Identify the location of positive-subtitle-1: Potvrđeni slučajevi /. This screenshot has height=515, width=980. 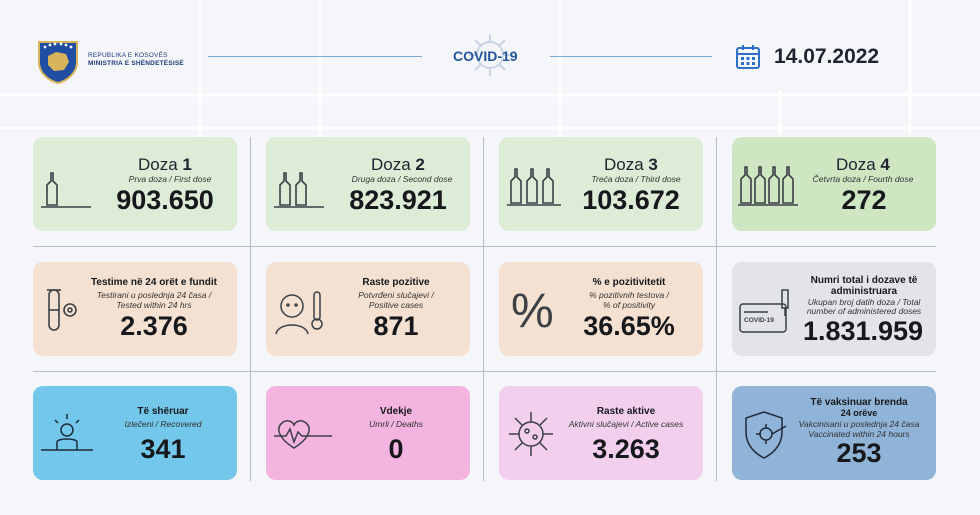
(396, 295).